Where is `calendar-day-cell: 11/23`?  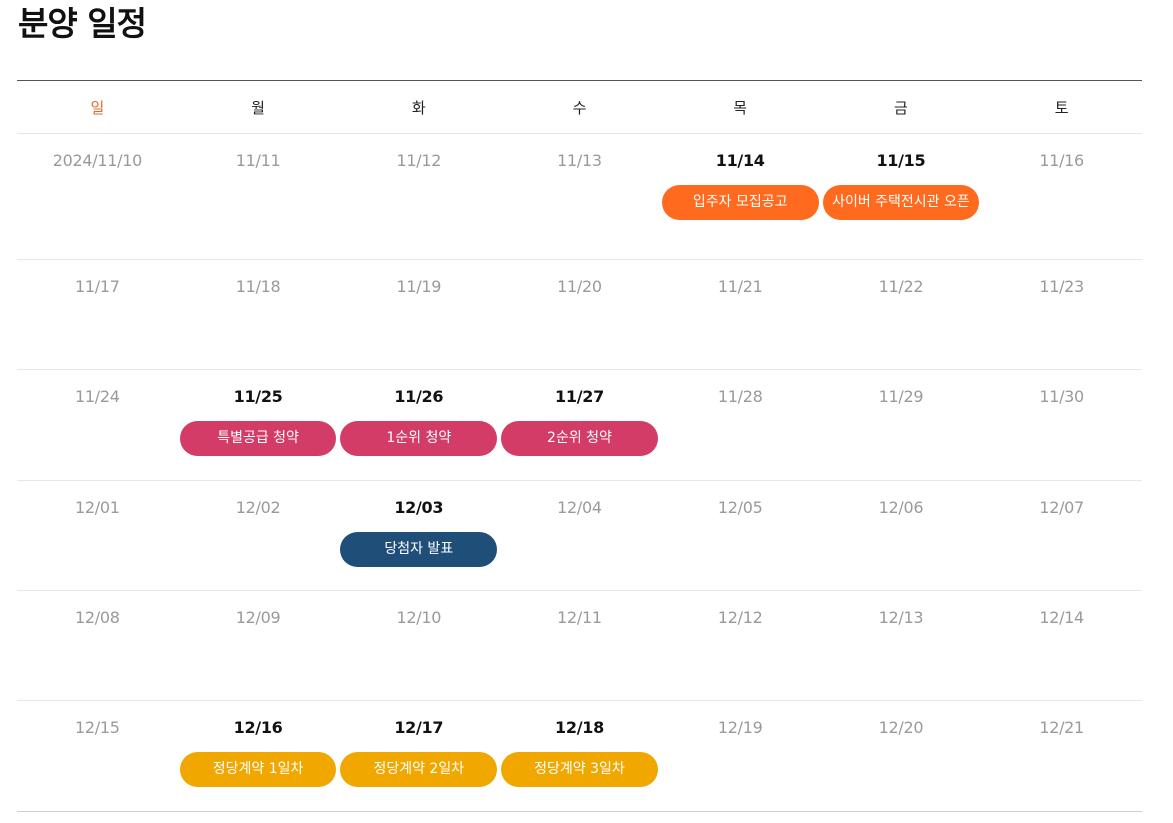
calendar-day-cell: 11/23 is located at coordinates (1061, 314).